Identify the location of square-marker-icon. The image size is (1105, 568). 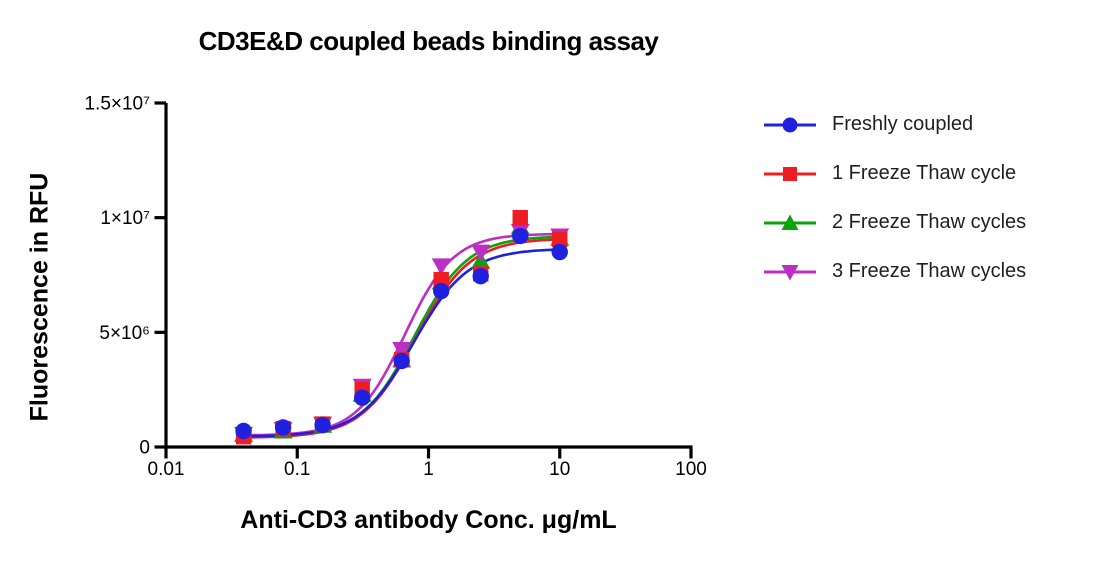
(790, 173).